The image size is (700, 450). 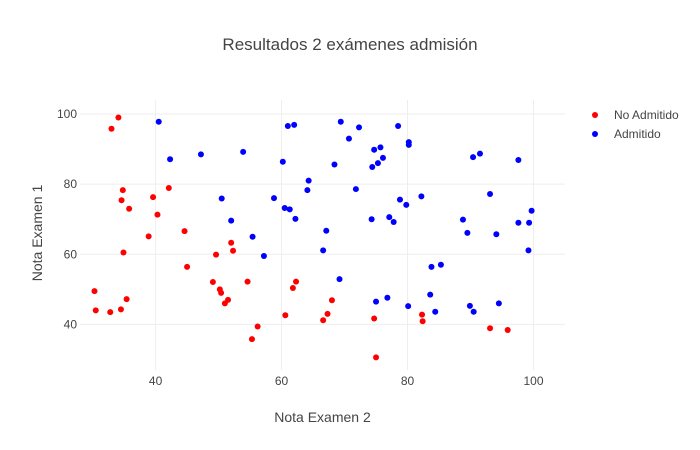 I want to click on legend-item: Admitido, so click(x=626, y=134).